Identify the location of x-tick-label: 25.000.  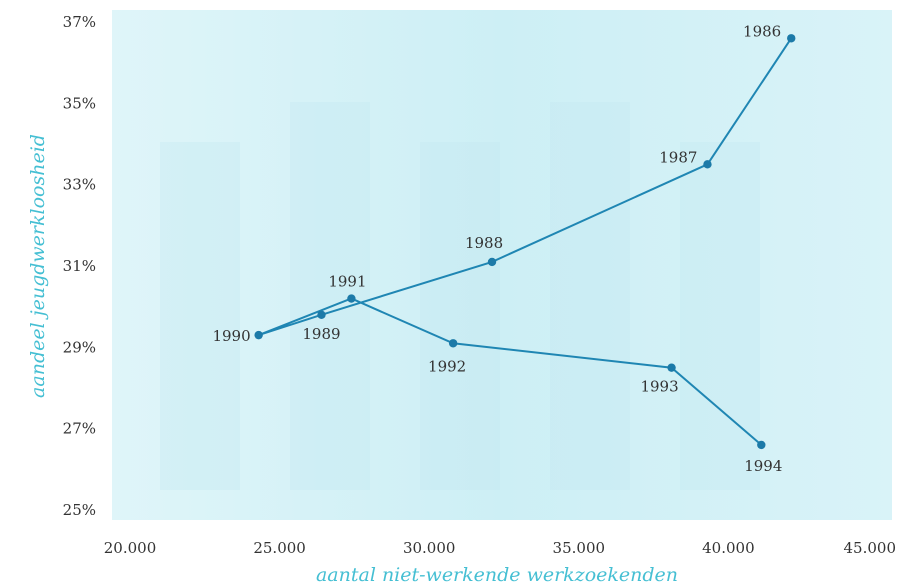
(279, 548).